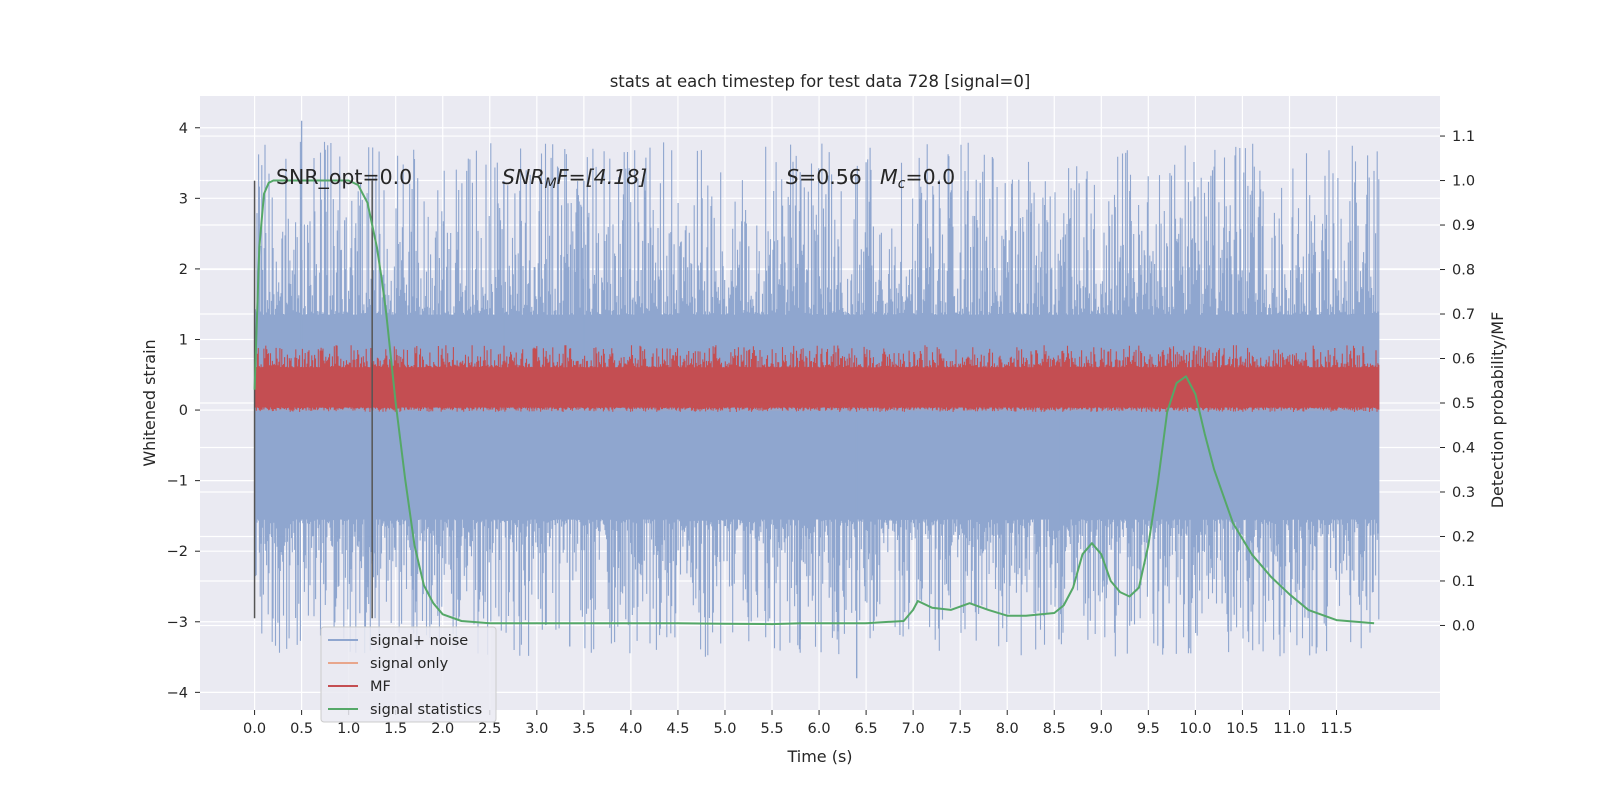 The height and width of the screenshot is (800, 1600). What do you see at coordinates (442, 729) in the screenshot?
I see `x-tick-label-4: 2.0` at bounding box center [442, 729].